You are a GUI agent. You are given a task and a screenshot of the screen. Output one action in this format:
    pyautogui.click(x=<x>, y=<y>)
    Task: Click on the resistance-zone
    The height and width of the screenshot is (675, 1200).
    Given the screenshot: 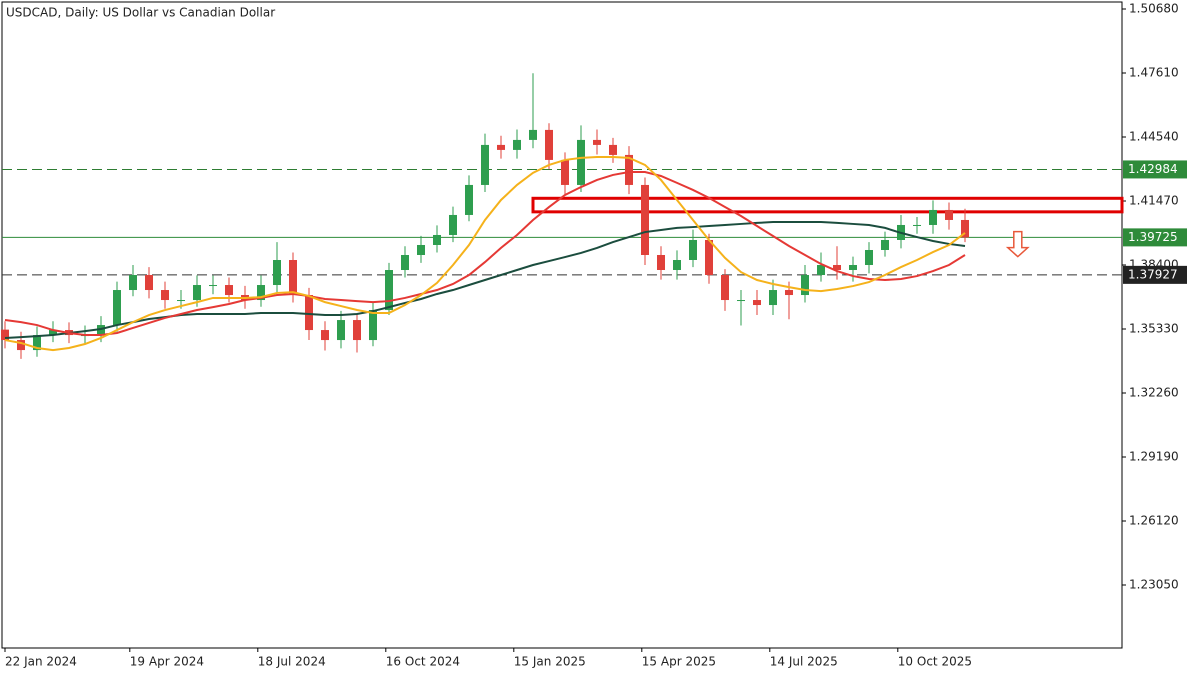 What is the action you would take?
    pyautogui.click(x=827, y=205)
    